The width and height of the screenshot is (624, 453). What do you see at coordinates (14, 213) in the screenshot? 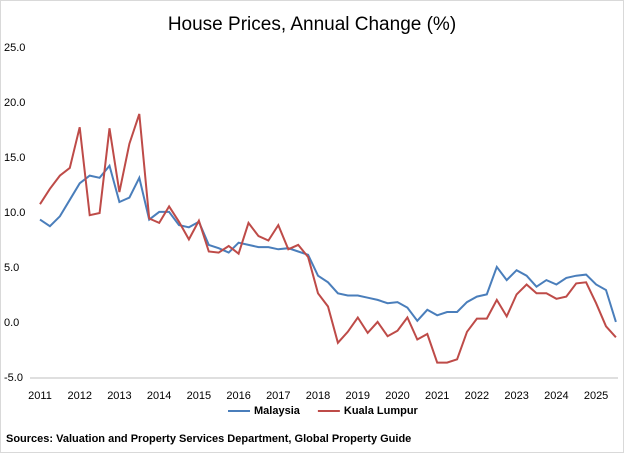
I see `y-tick-label: 10.0` at bounding box center [14, 213].